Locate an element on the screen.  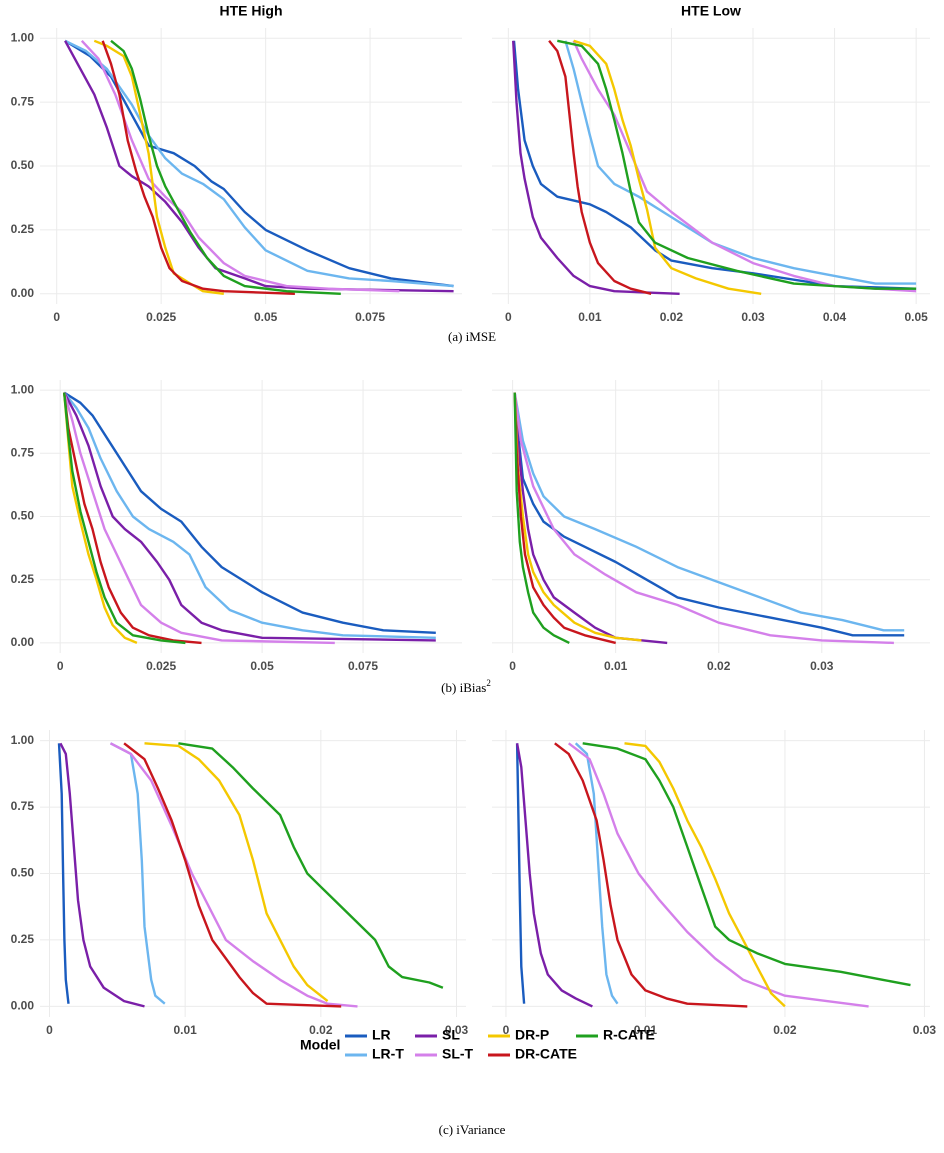
caption-text: (b) iBias is located at coordinates (463, 687).